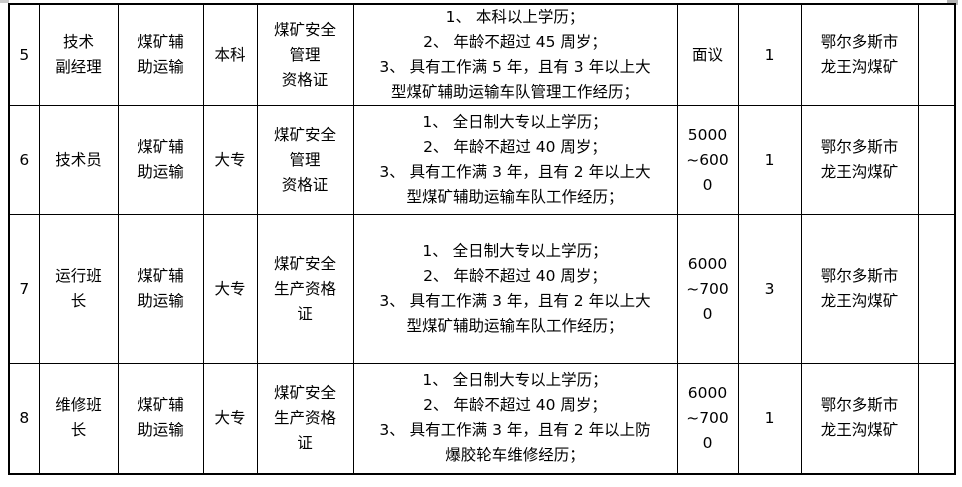  What do you see at coordinates (769, 289) in the screenshot?
I see `cell-headcount: 3` at bounding box center [769, 289].